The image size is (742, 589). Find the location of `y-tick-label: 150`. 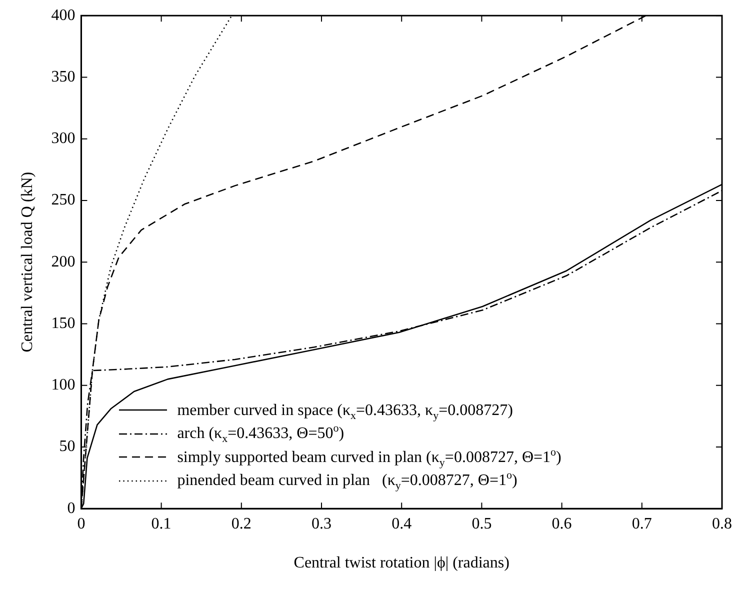

y-tick-label: 150 is located at coordinates (63, 323).